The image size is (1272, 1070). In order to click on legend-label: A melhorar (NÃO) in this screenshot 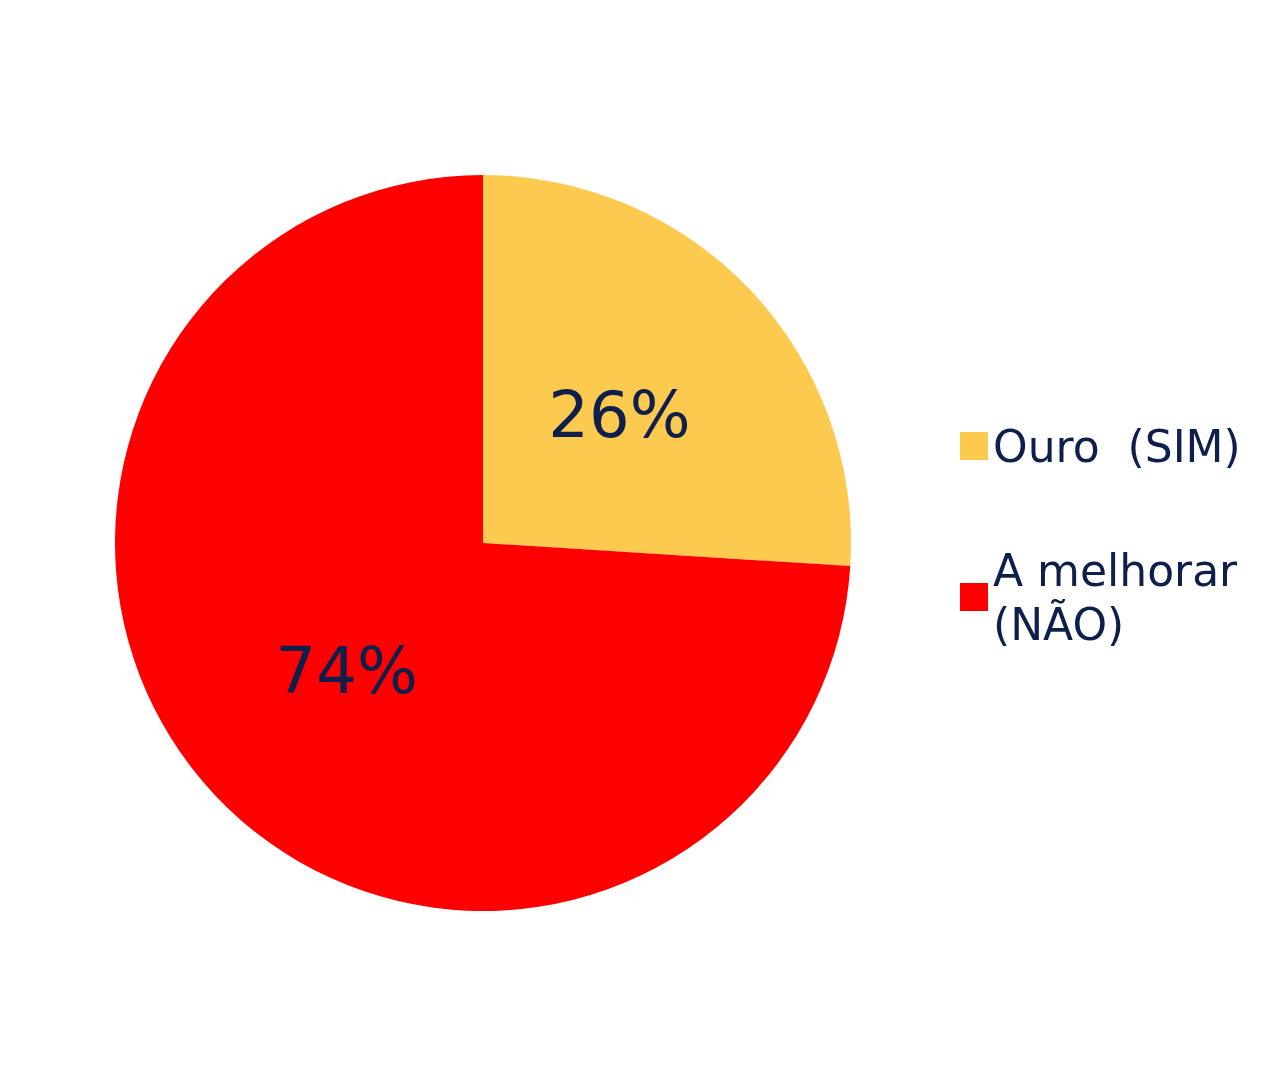, I will do `click(1122, 597)`.